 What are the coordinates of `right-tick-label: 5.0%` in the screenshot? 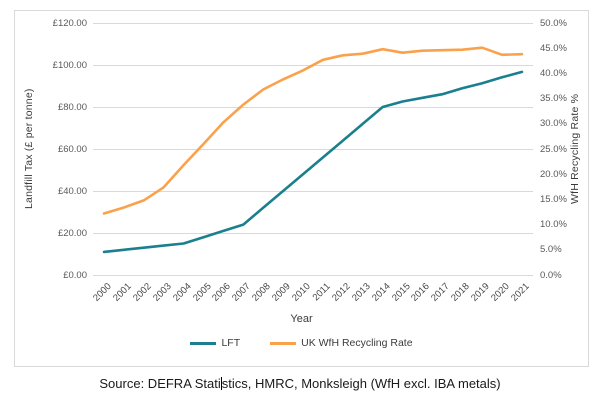 It's located at (551, 250).